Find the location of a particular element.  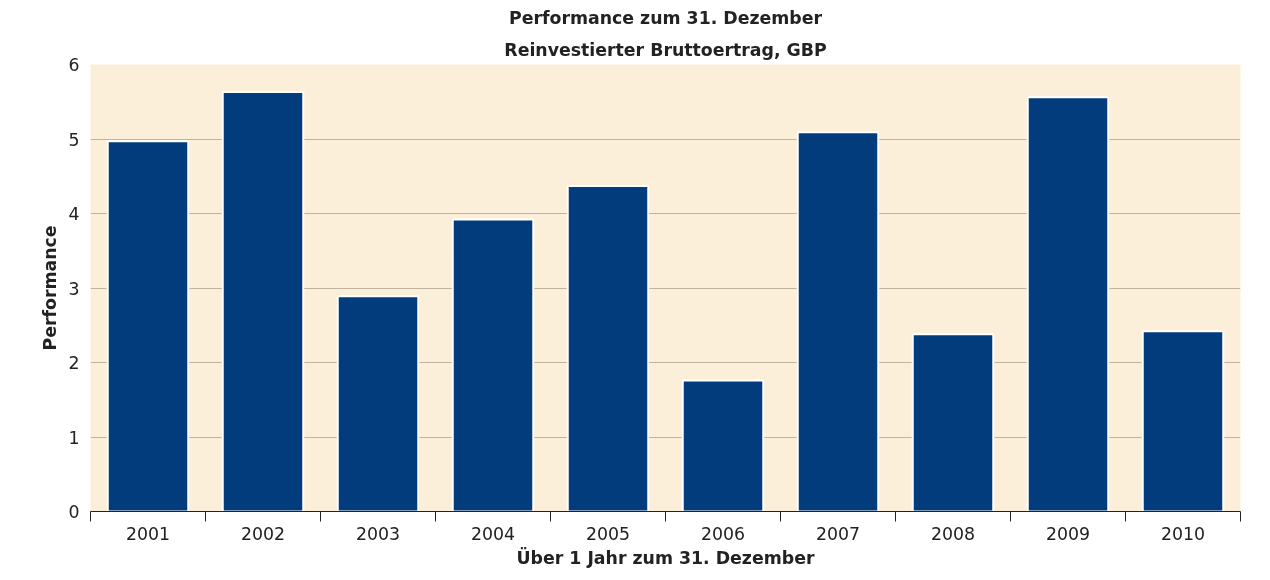

x-tick-label: 2001 is located at coordinates (148, 533).